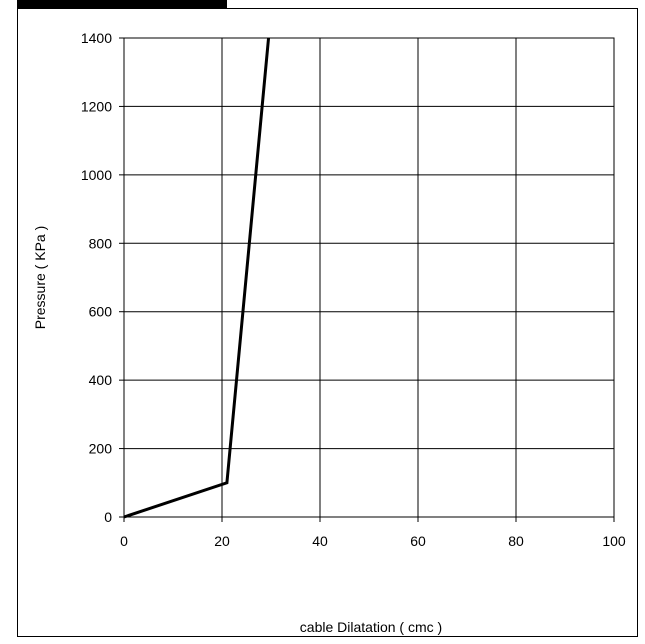 Image resolution: width=645 pixels, height=644 pixels. I want to click on y-tick-label: 1200, so click(96, 106).